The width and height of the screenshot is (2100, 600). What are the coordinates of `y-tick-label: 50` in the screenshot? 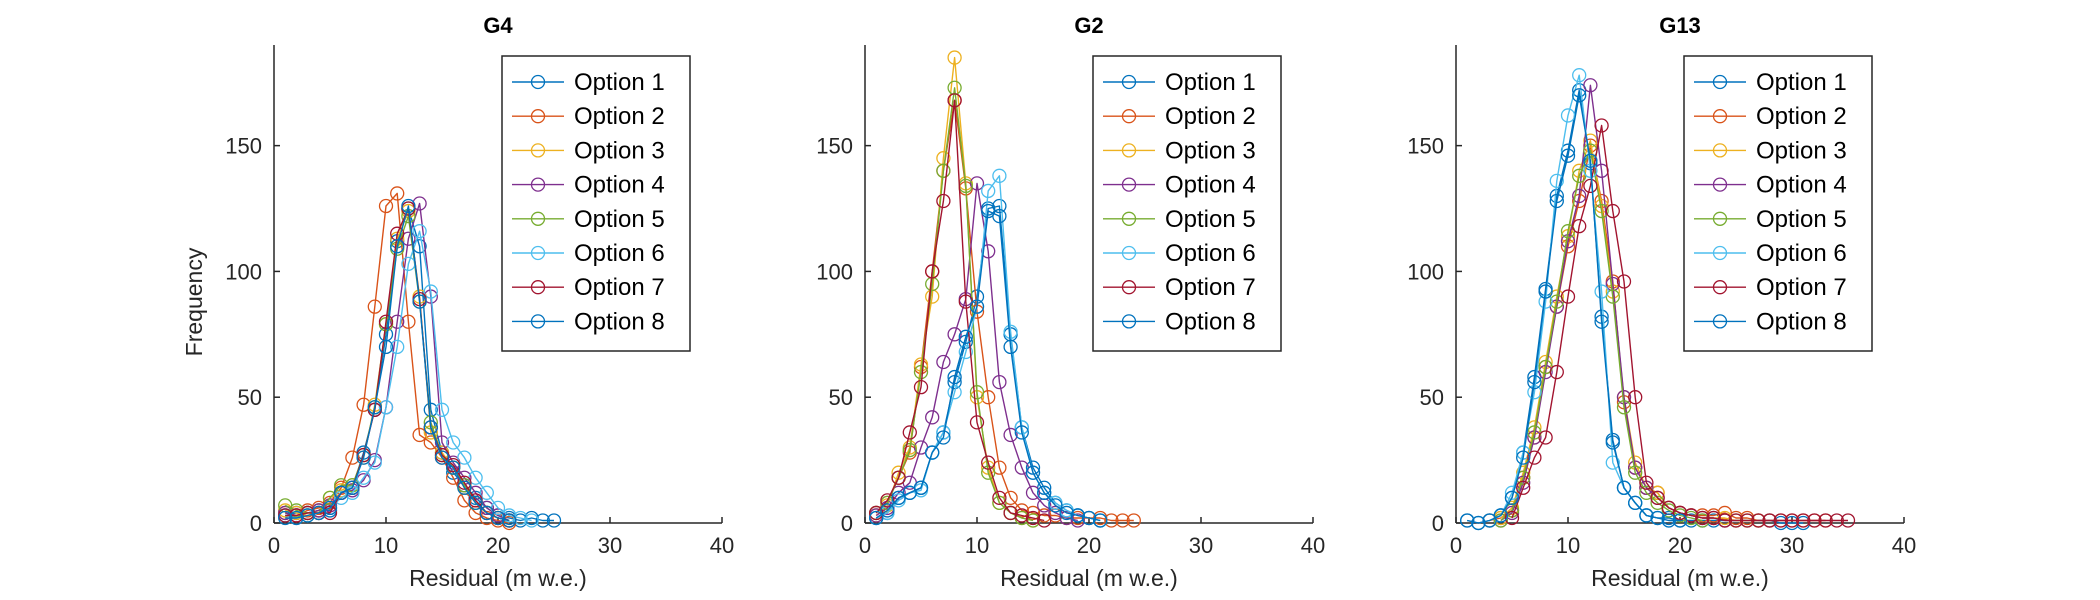 It's located at (841, 397).